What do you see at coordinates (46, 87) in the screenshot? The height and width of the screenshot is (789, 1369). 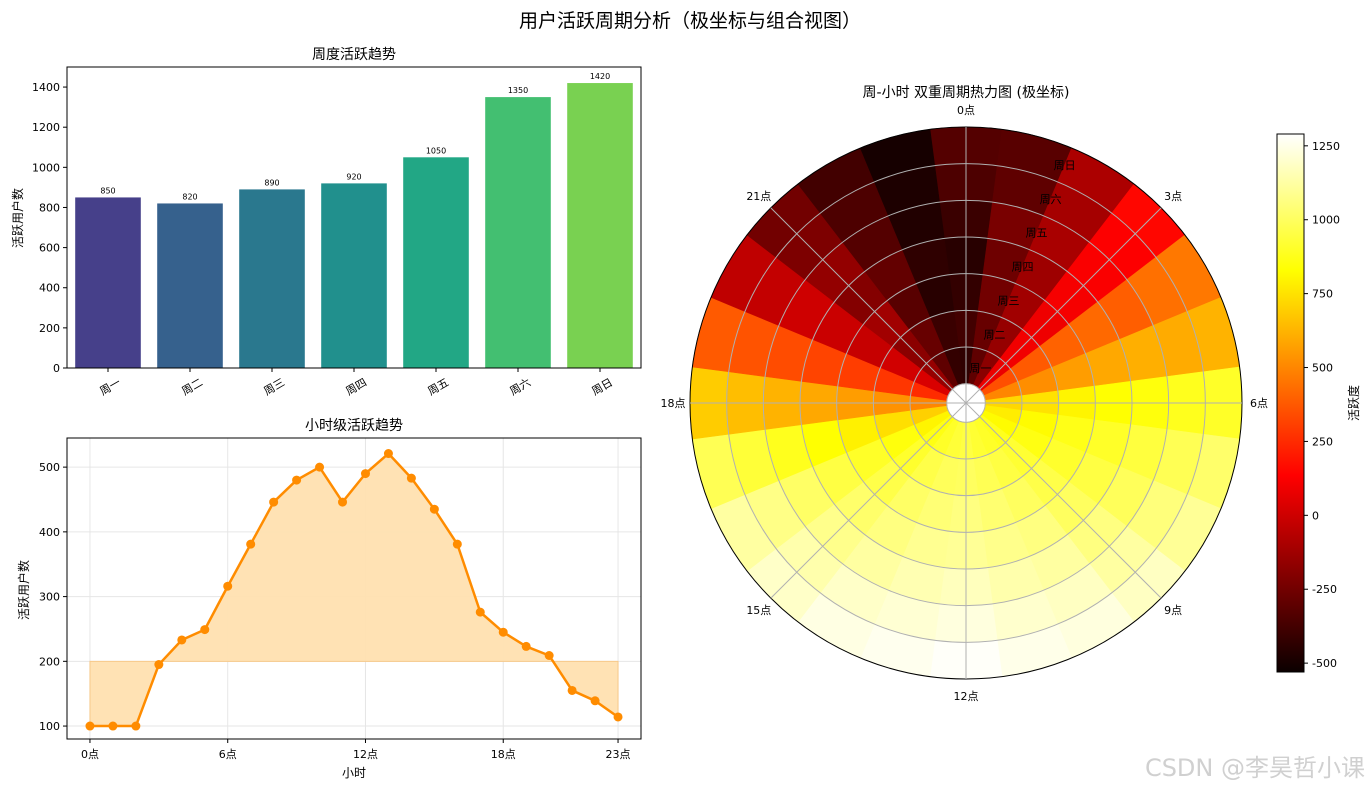 I see `bar-y-tick-label: 1400` at bounding box center [46, 87].